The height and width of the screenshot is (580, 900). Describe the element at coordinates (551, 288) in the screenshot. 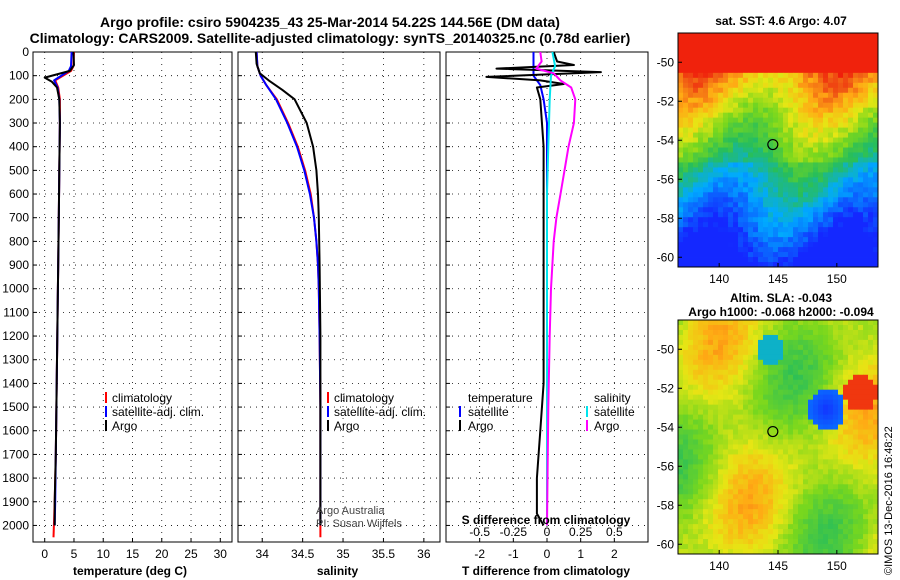

I see `series-line-differences-s-satellite` at that location.